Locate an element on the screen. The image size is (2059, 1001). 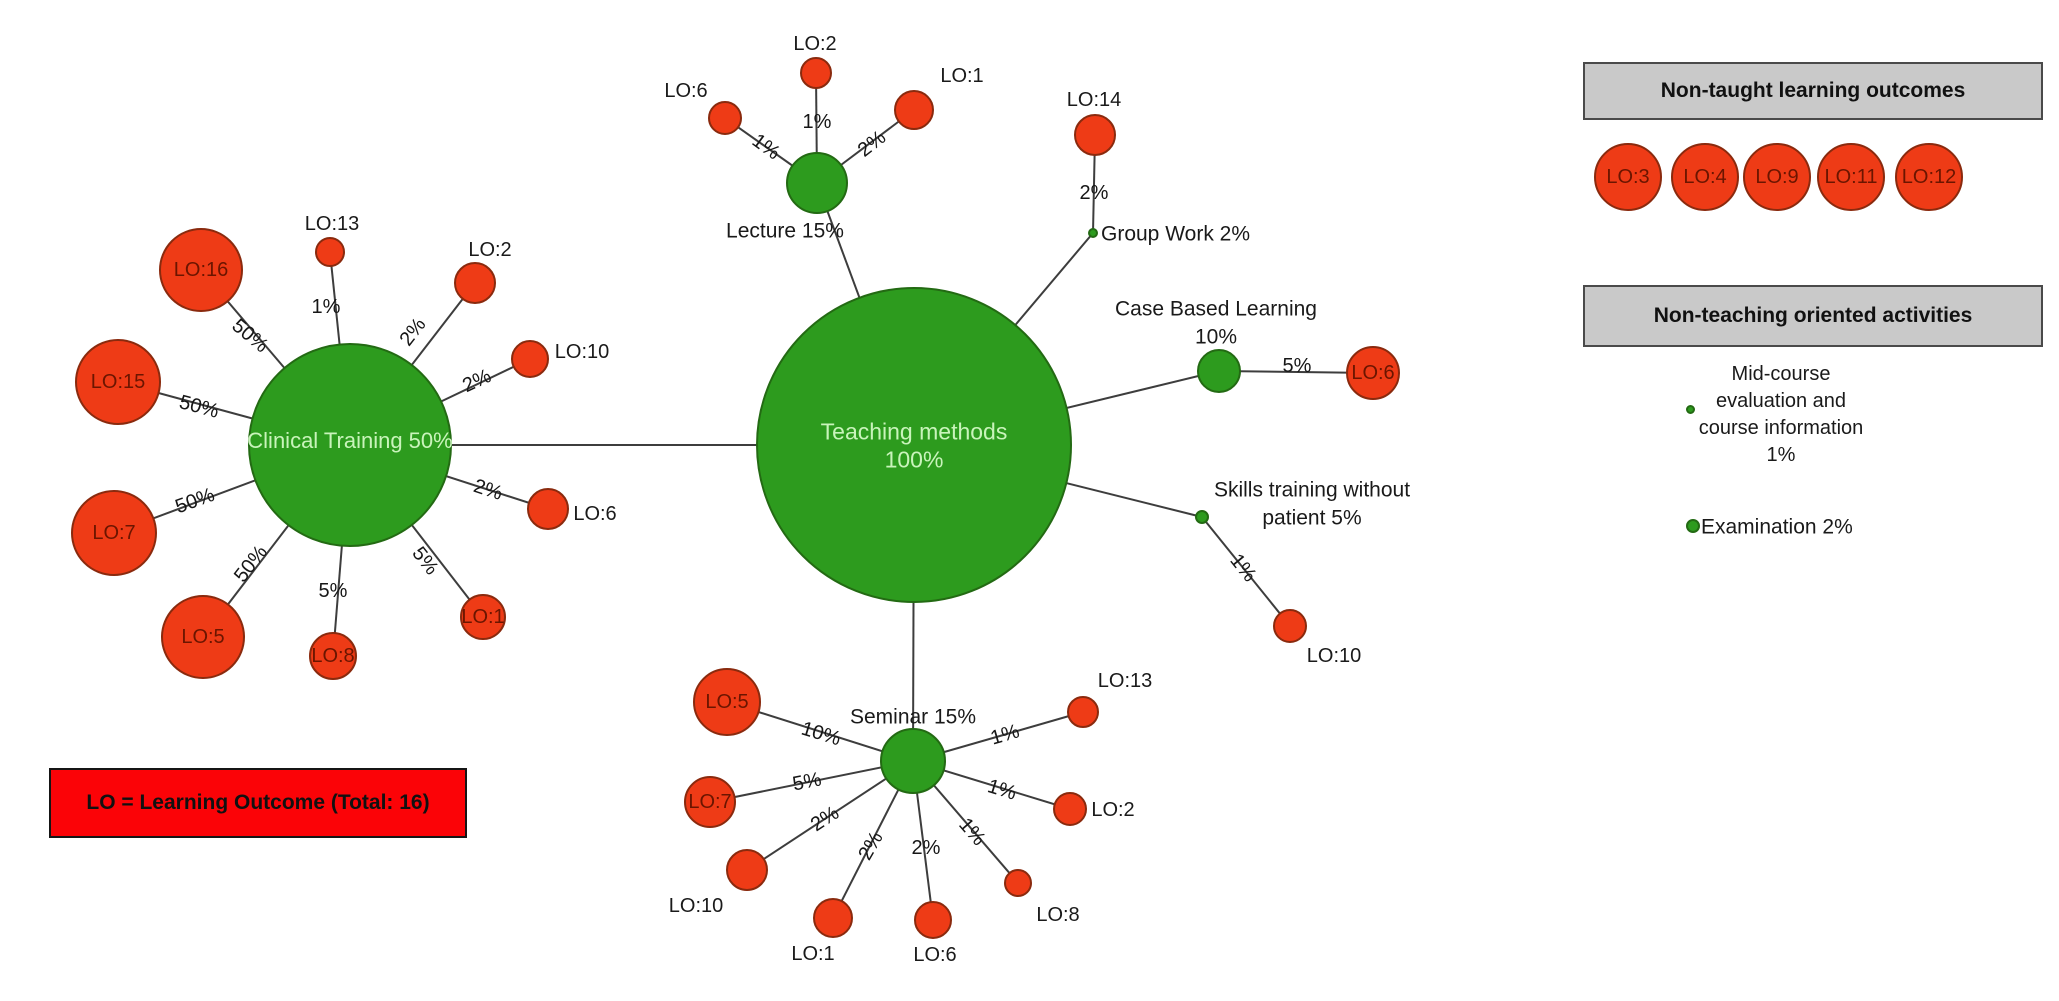
pct-seminar-lo6: 2% is located at coordinates (926, 848).